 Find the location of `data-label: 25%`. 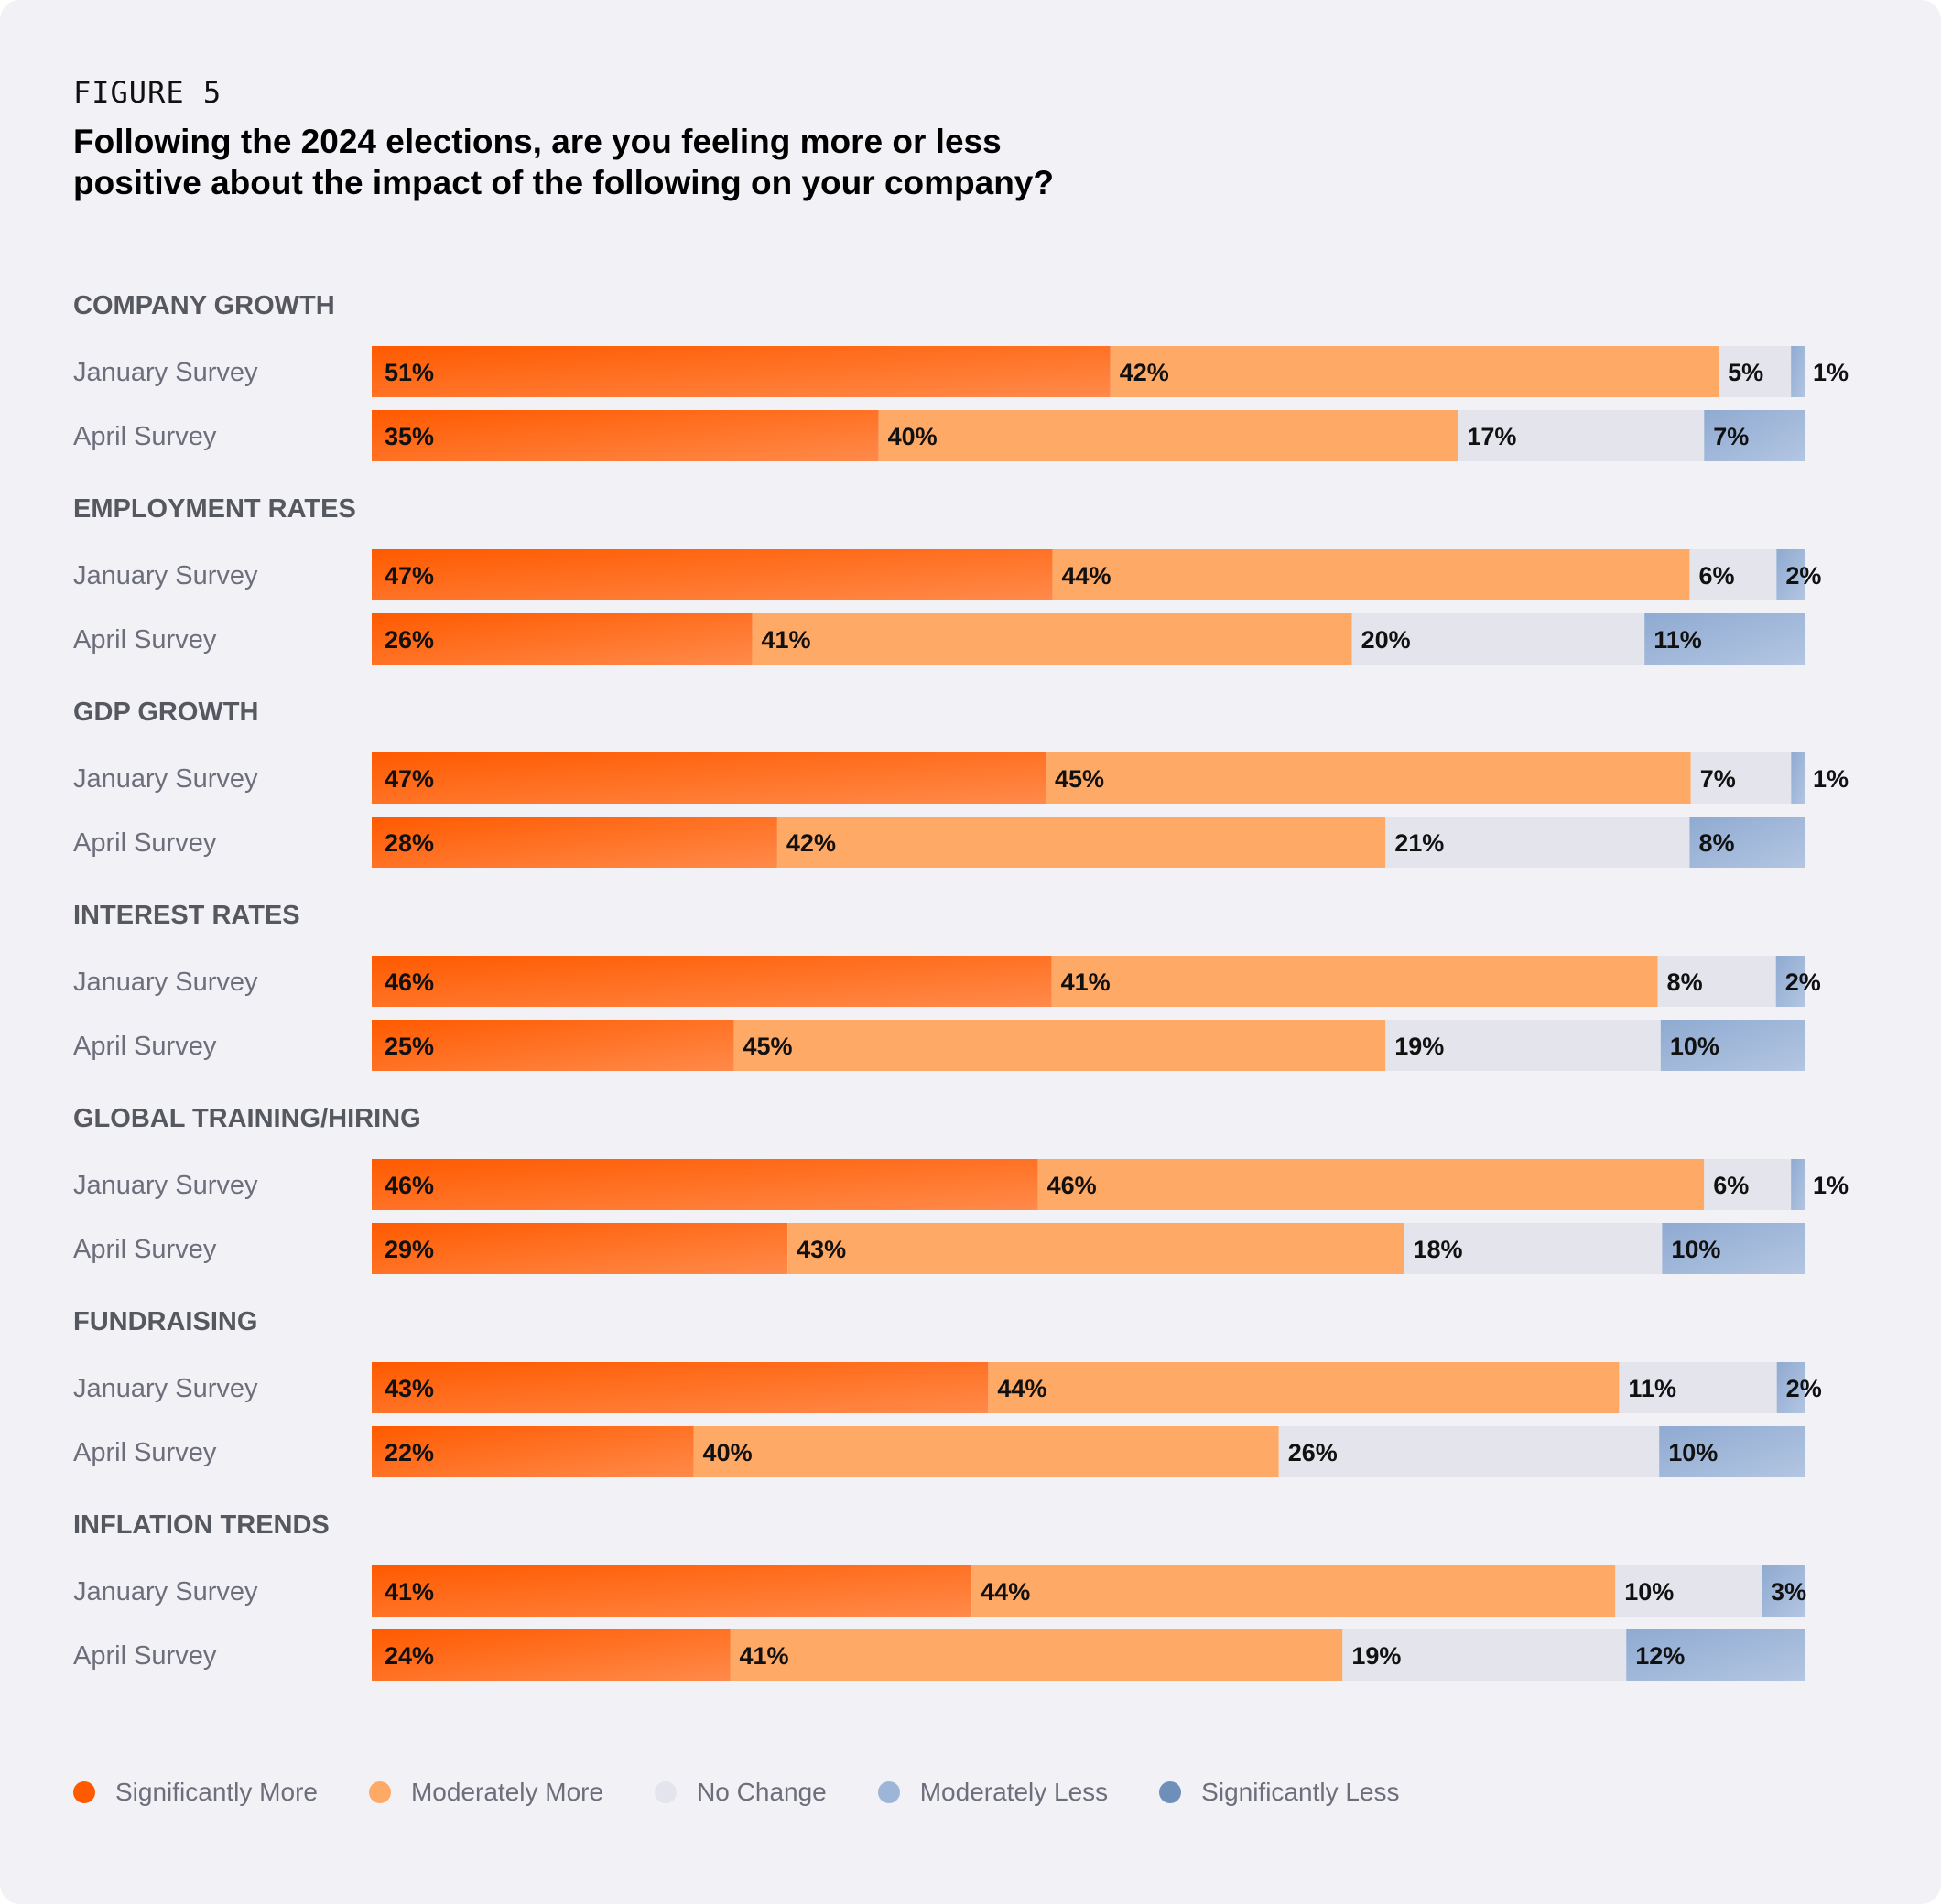

data-label: 25% is located at coordinates (409, 1046).